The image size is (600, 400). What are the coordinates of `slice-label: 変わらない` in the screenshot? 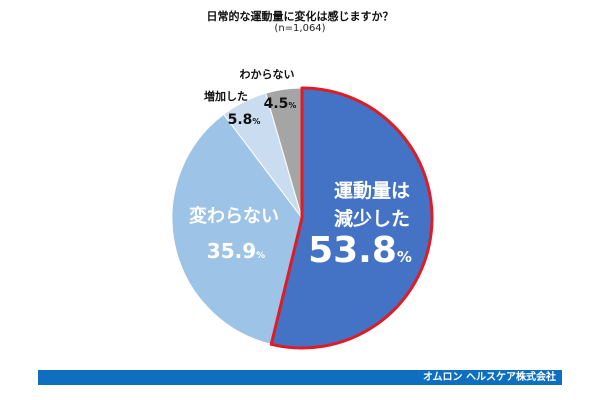 It's located at (234, 216).